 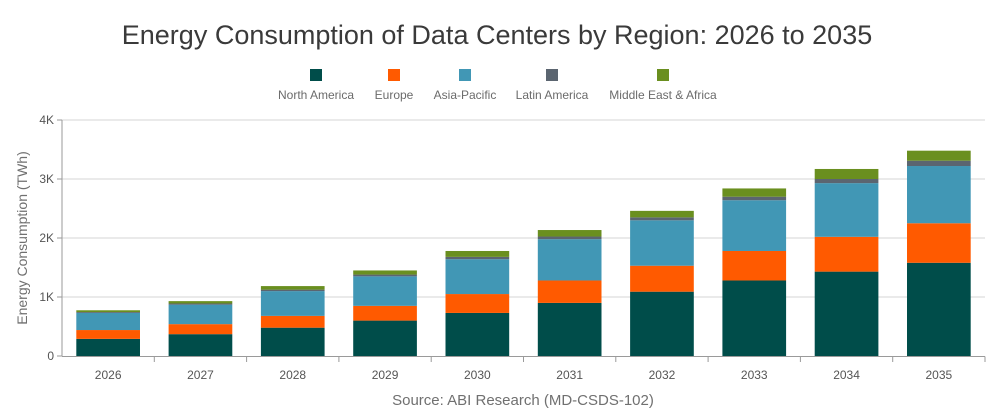 What do you see at coordinates (46, 297) in the screenshot?
I see `y-tick-label: 1K` at bounding box center [46, 297].